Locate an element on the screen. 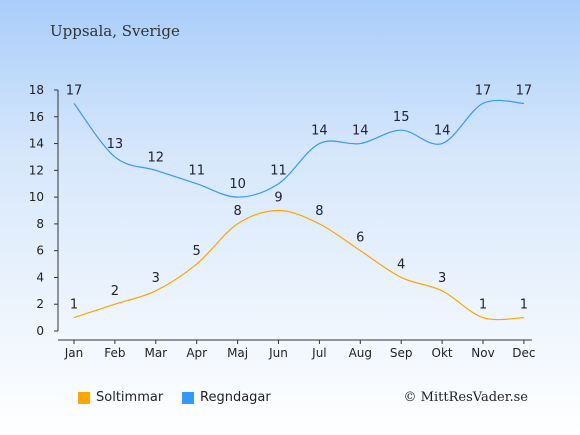  legend-label-rain: Regndagar is located at coordinates (235, 397).